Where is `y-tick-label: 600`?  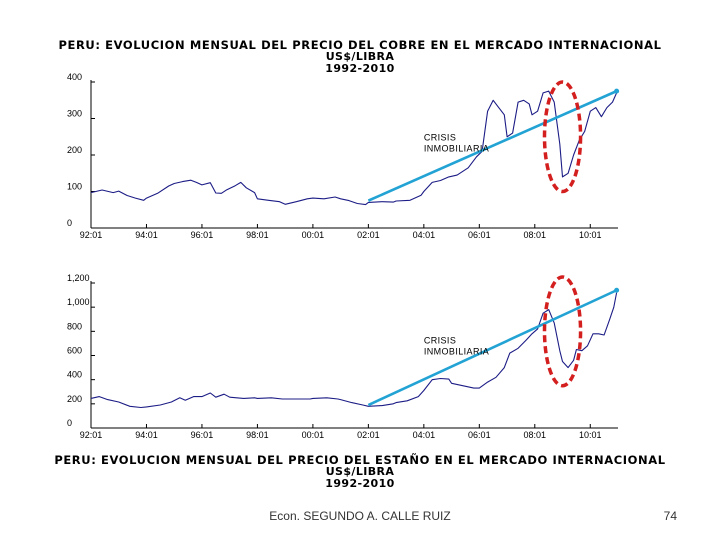
y-tick-label: 600 is located at coordinates (74, 351).